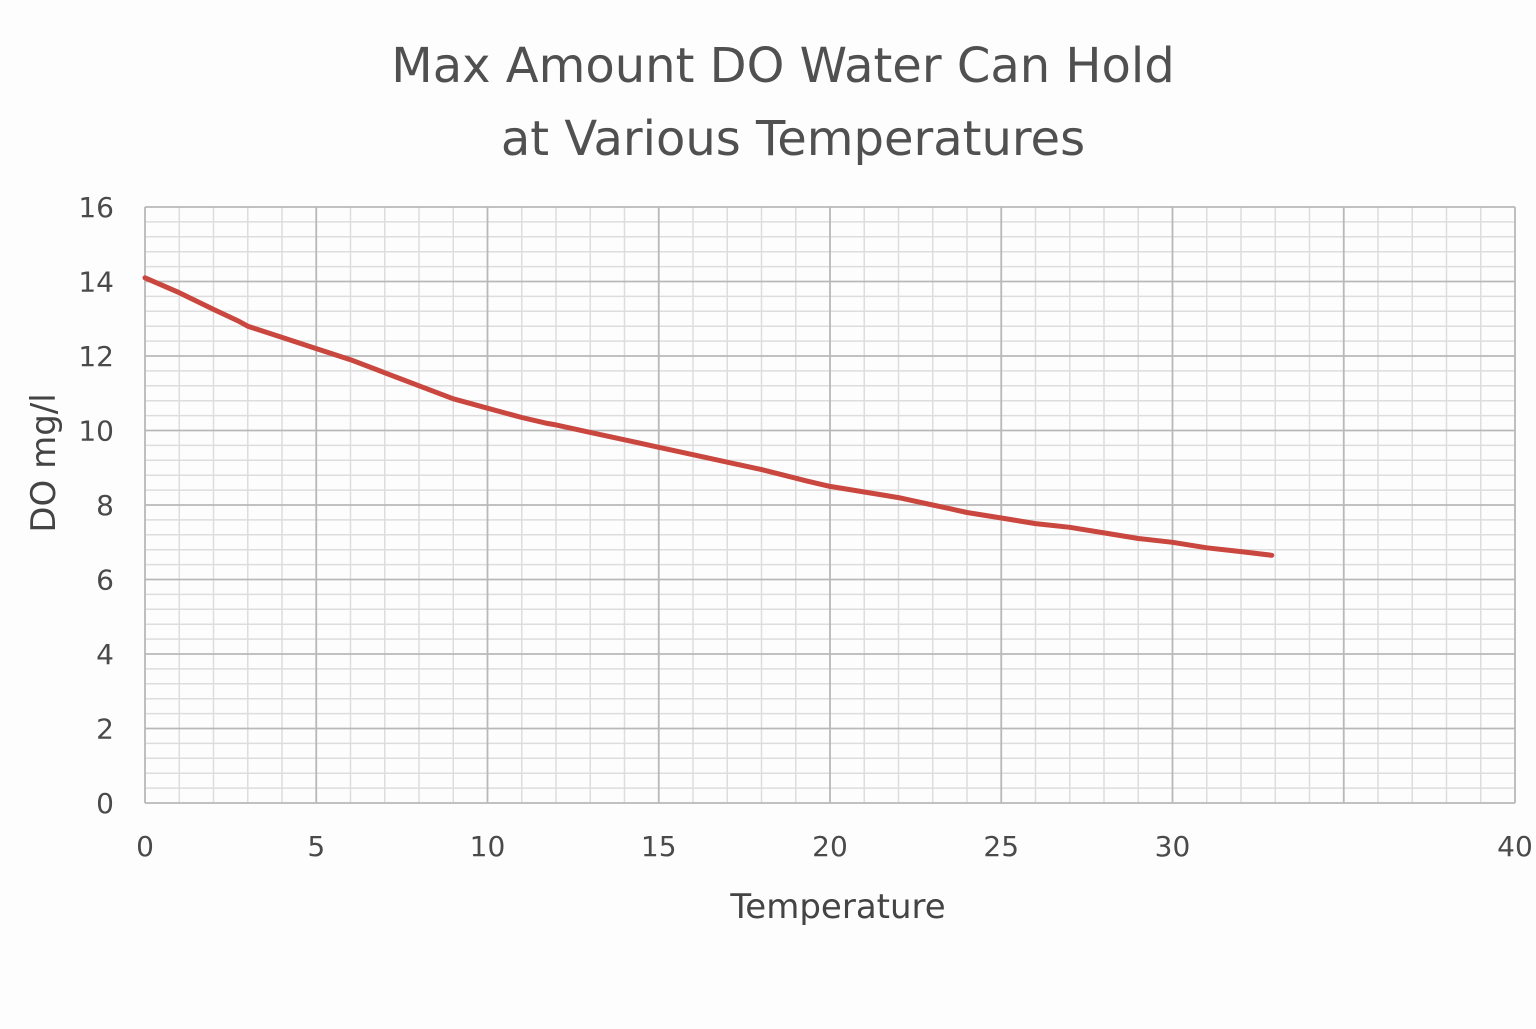  What do you see at coordinates (105, 654) in the screenshot?
I see `y-tick-label: 4` at bounding box center [105, 654].